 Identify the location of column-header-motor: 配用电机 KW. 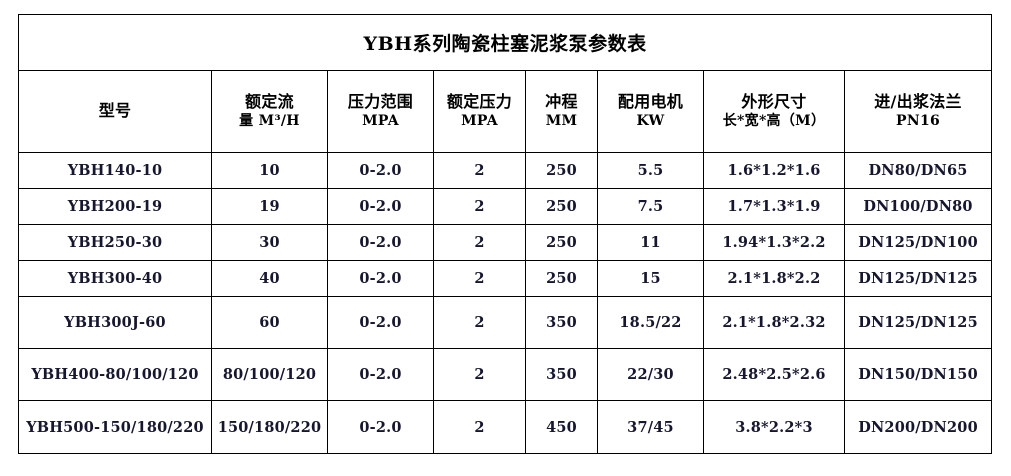
(650, 111).